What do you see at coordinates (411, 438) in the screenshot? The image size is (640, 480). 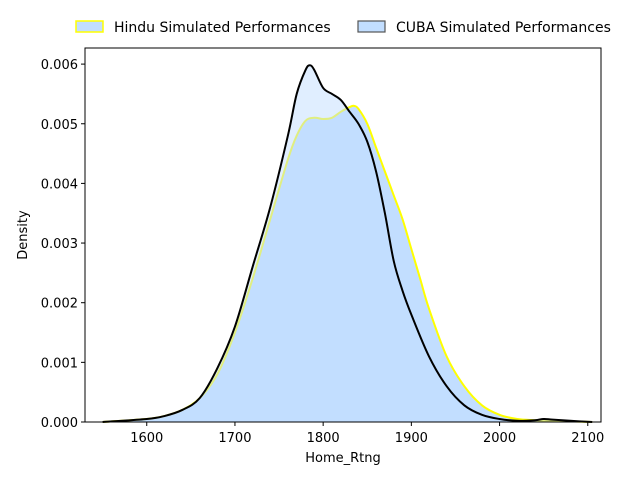 I see `x-tick-label: 1900` at bounding box center [411, 438].